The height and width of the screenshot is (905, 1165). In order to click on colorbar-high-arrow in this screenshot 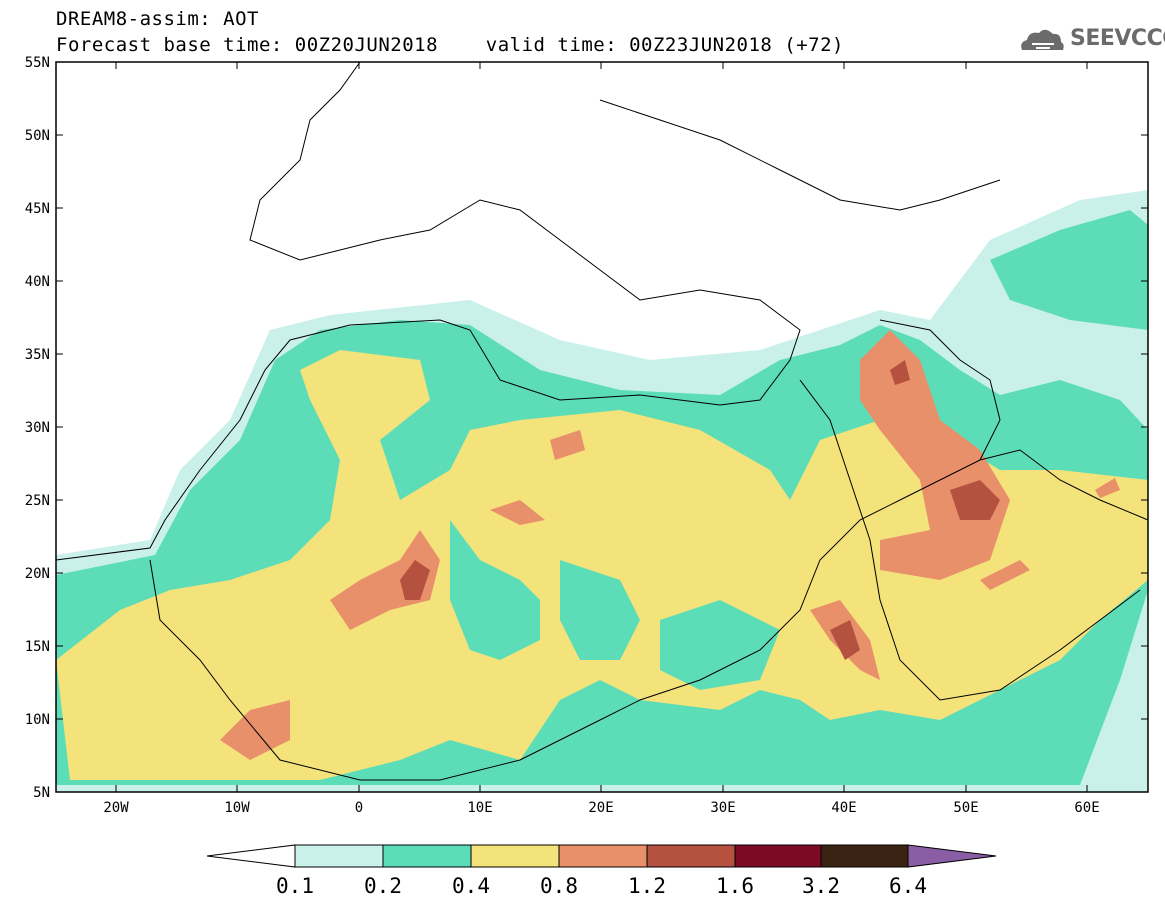, I will do `click(952, 856)`.